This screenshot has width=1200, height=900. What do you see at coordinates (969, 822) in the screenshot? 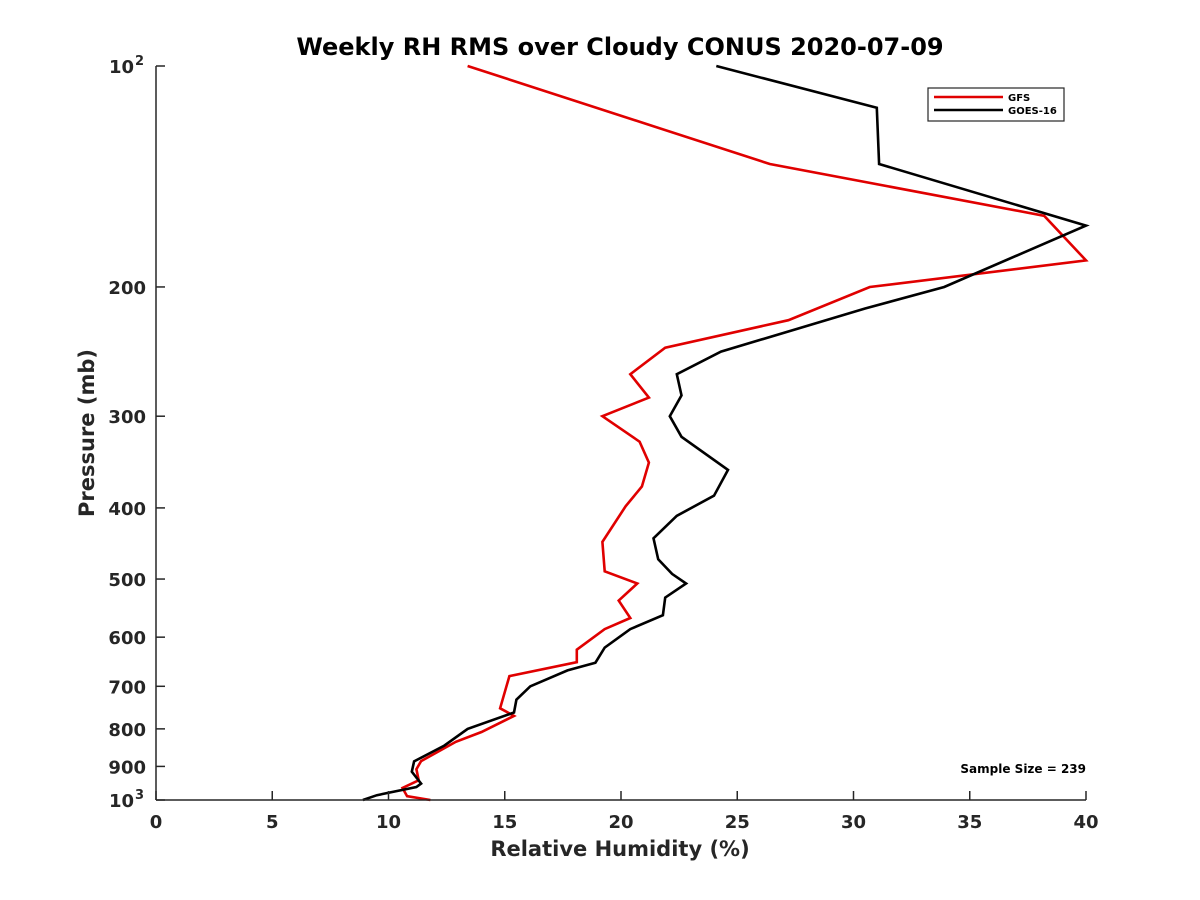
I see `x-tick-label: 35` at bounding box center [969, 822].